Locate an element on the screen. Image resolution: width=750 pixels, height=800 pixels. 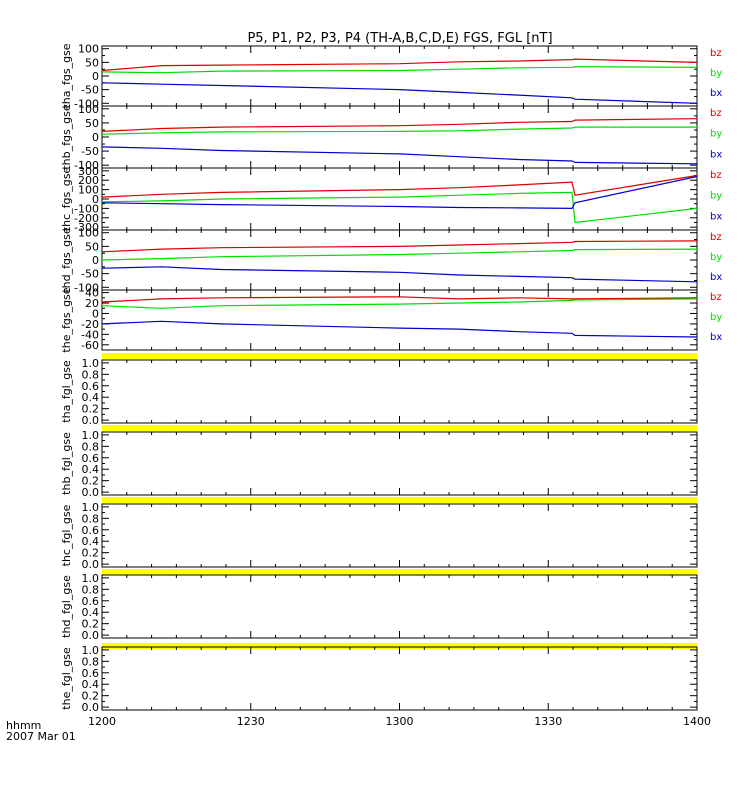
date-label: 2007 Mar 01 is located at coordinates (41, 736).